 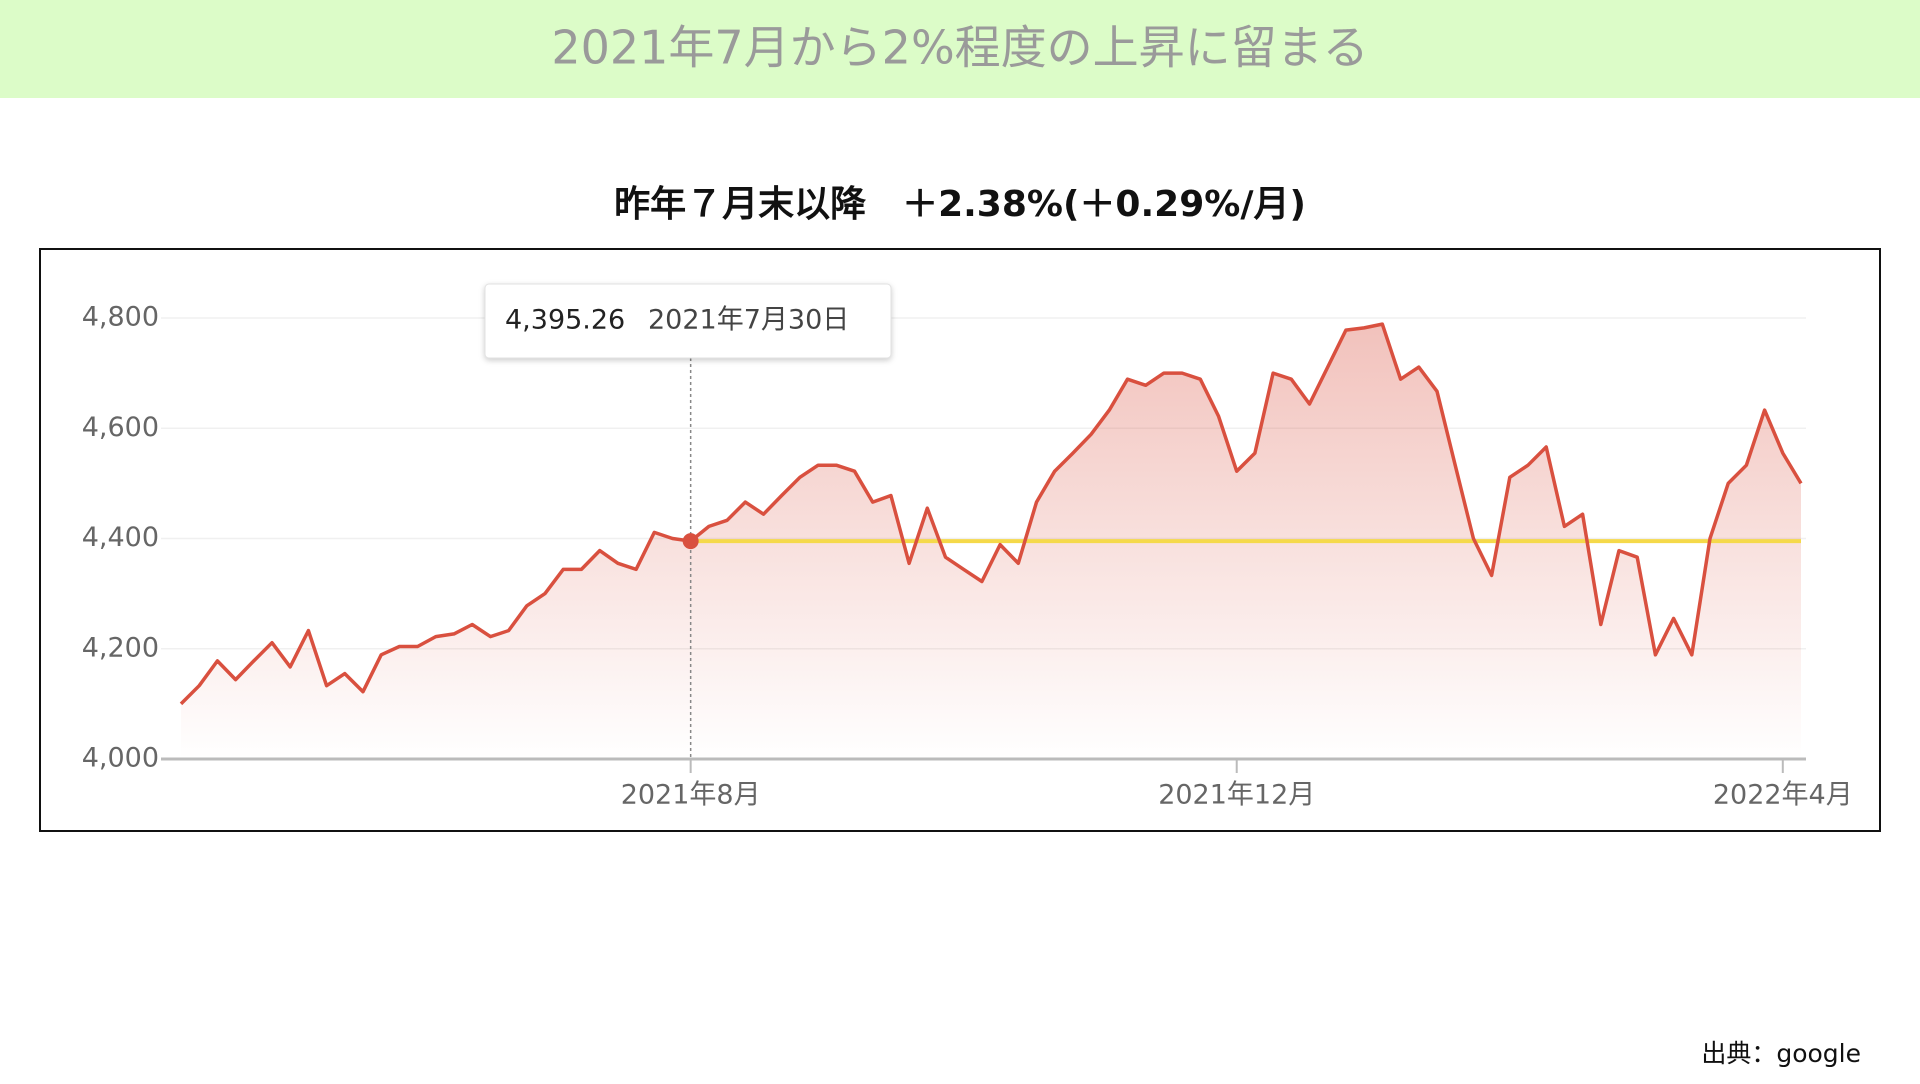 I want to click on chart-title: 昨年７月末以降 ＋2.38%(＋0.29%/月), so click(x=960, y=204).